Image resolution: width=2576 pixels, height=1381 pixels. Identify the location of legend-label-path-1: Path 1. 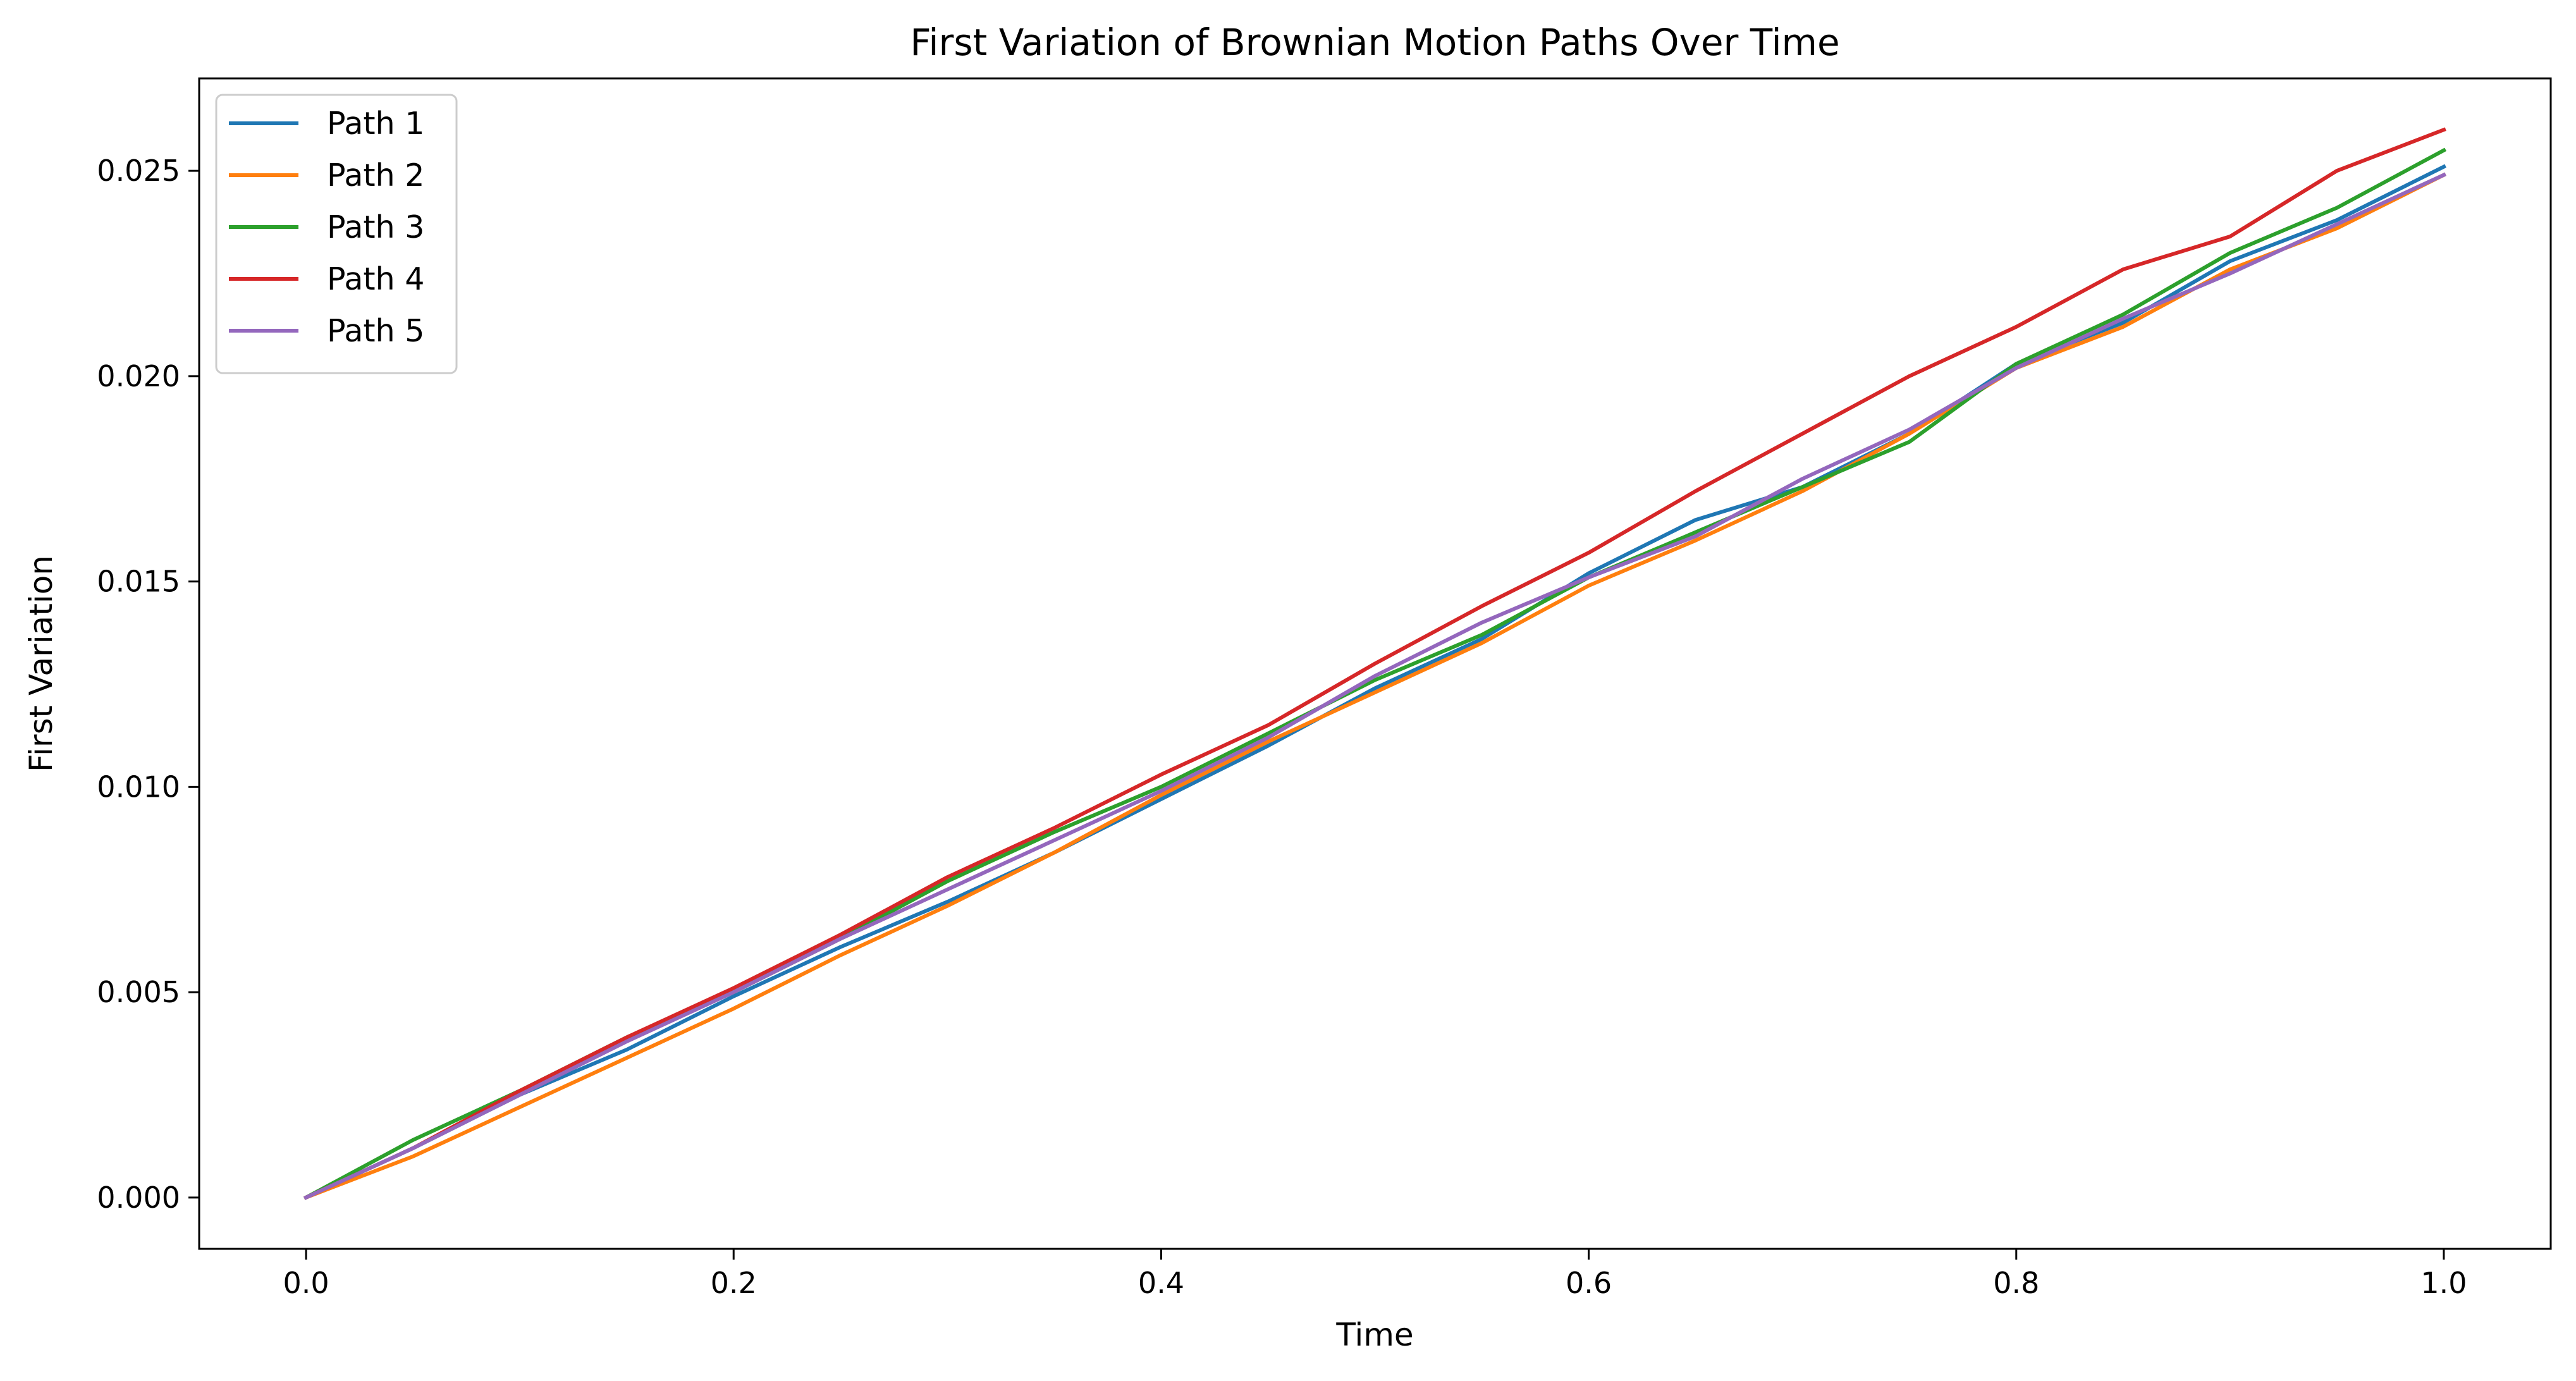
(375, 124).